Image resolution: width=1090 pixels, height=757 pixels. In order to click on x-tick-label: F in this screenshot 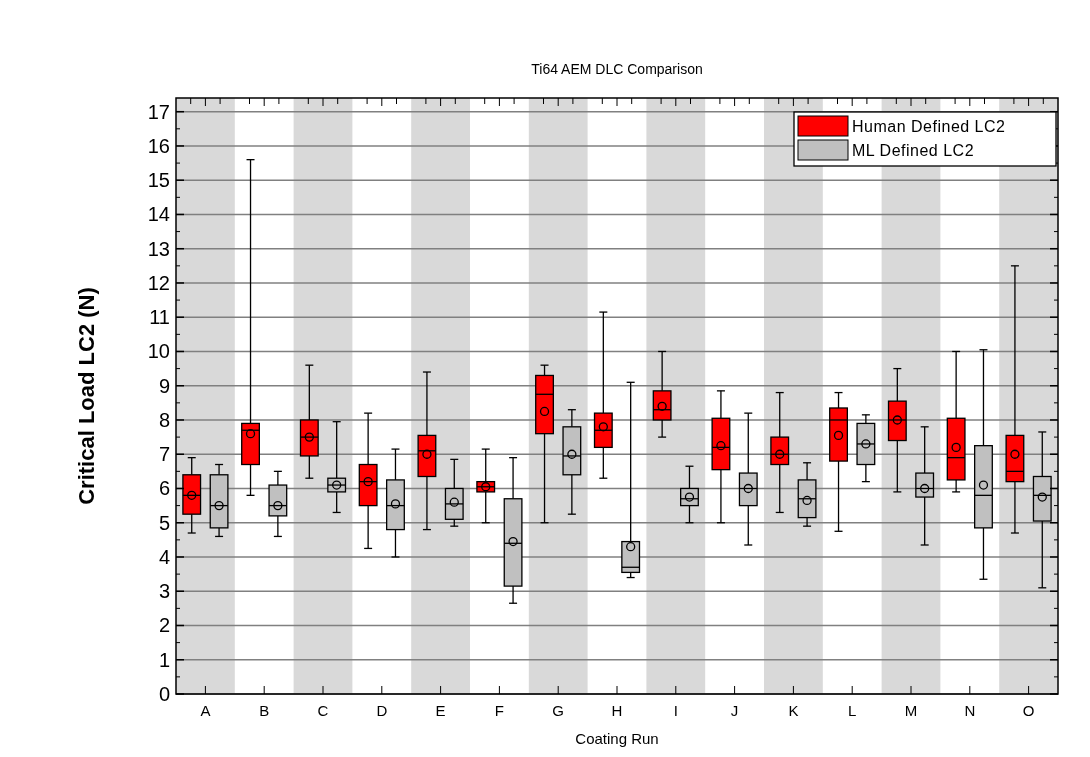, I will do `click(499, 710)`.